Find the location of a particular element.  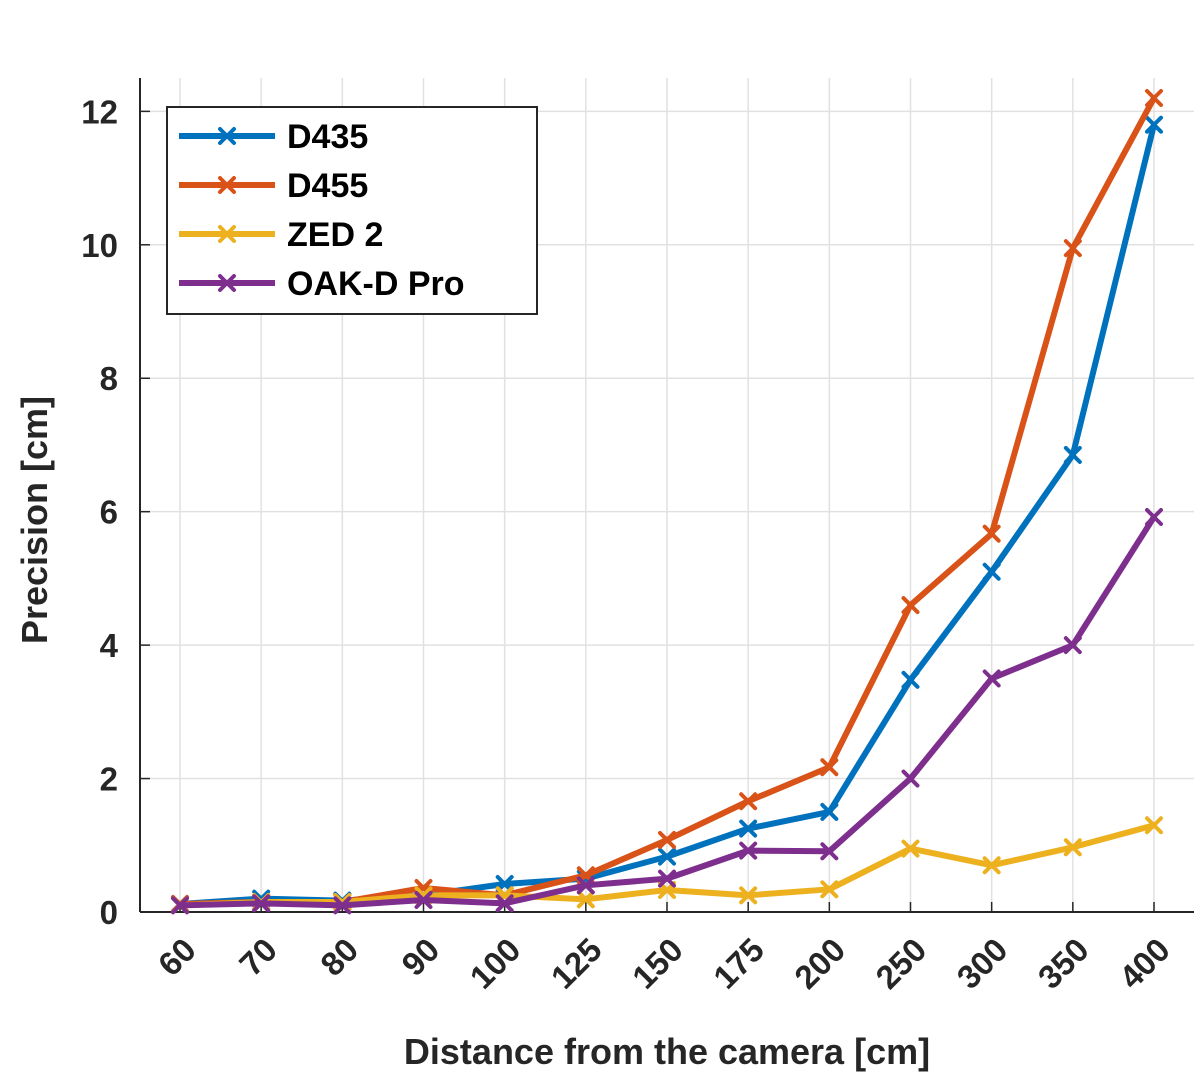

legend-label: D455 is located at coordinates (327, 186).